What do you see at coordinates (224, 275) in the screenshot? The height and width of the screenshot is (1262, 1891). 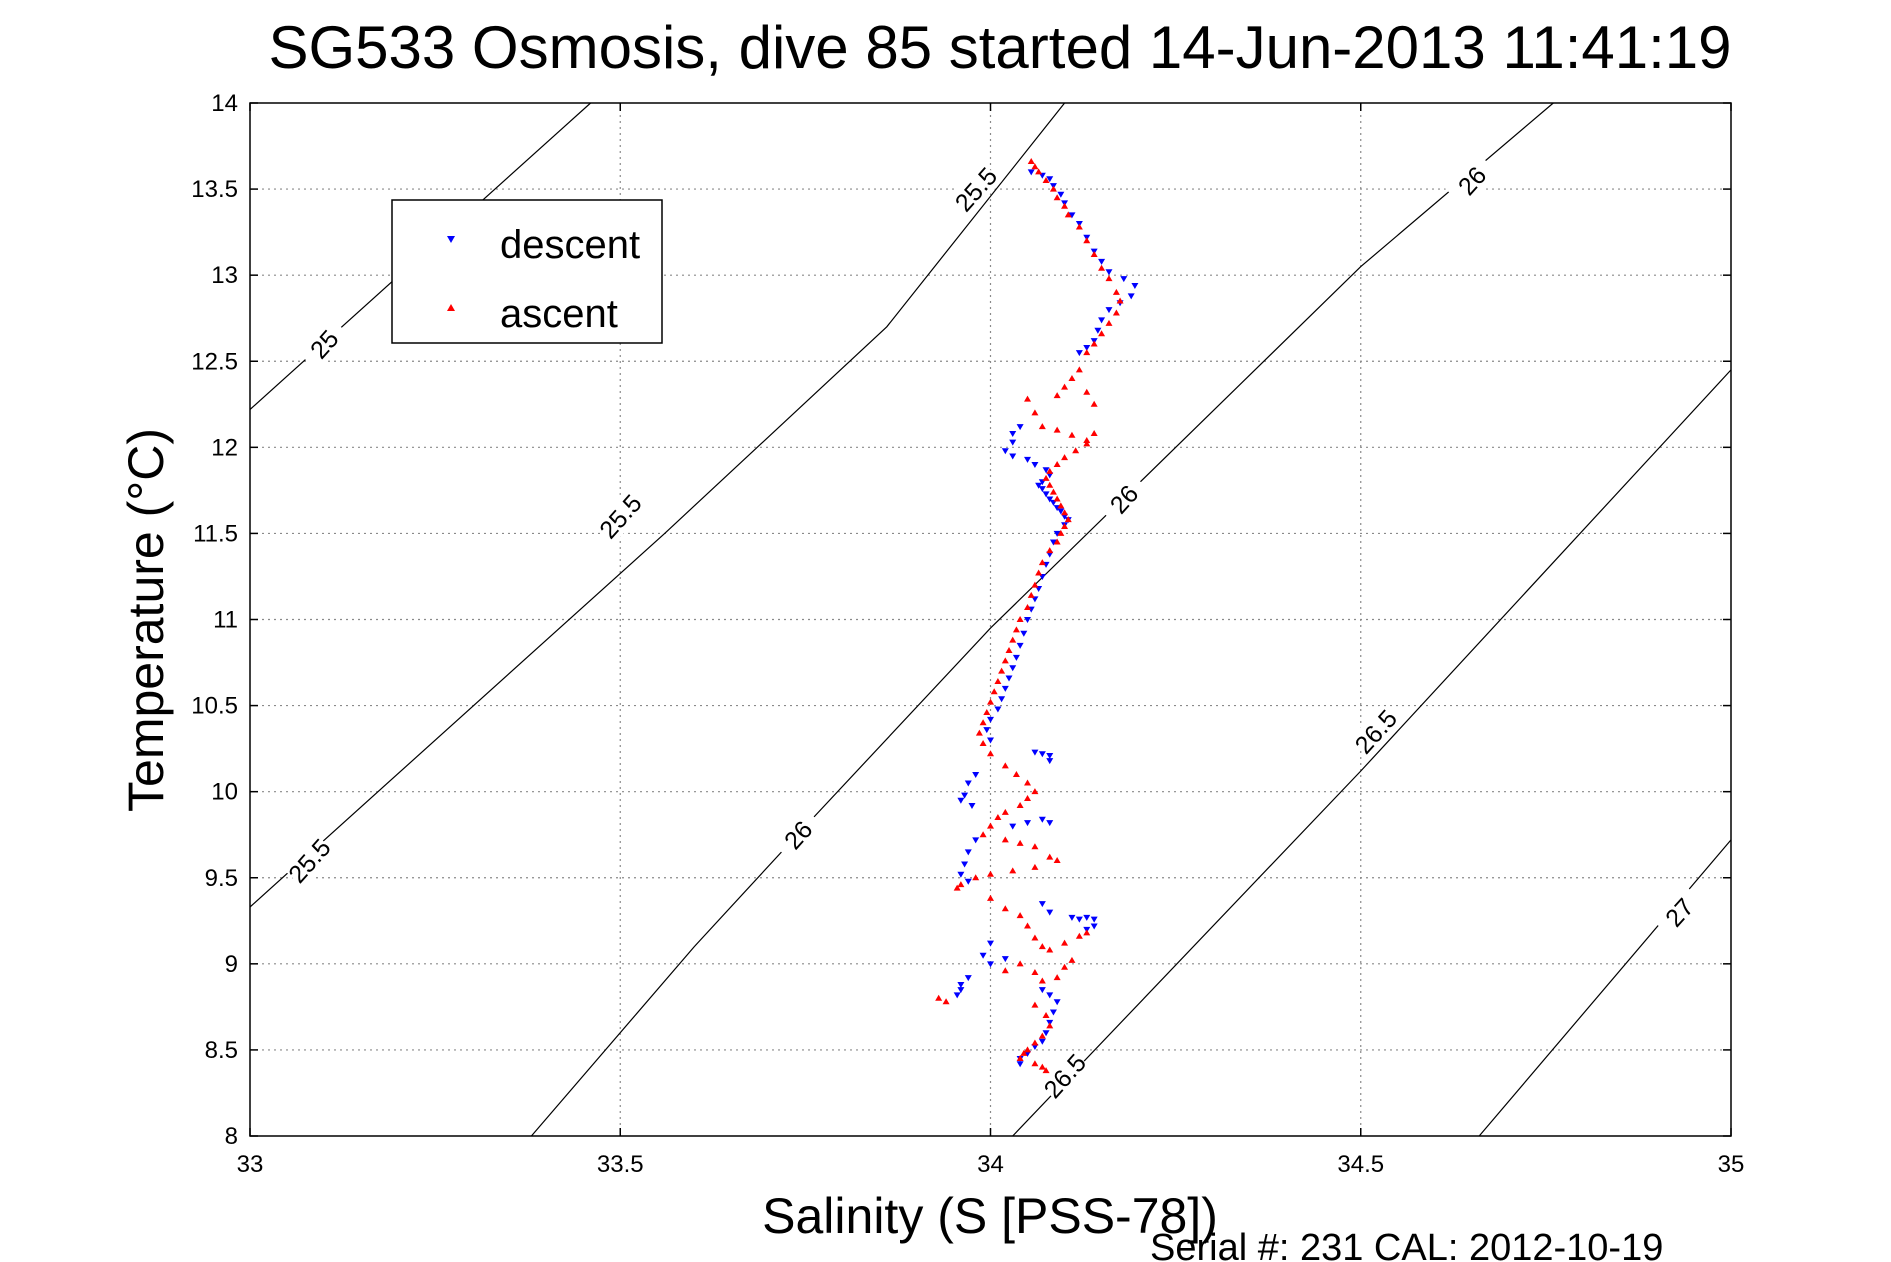 I see `y-tick-label: 13` at bounding box center [224, 275].